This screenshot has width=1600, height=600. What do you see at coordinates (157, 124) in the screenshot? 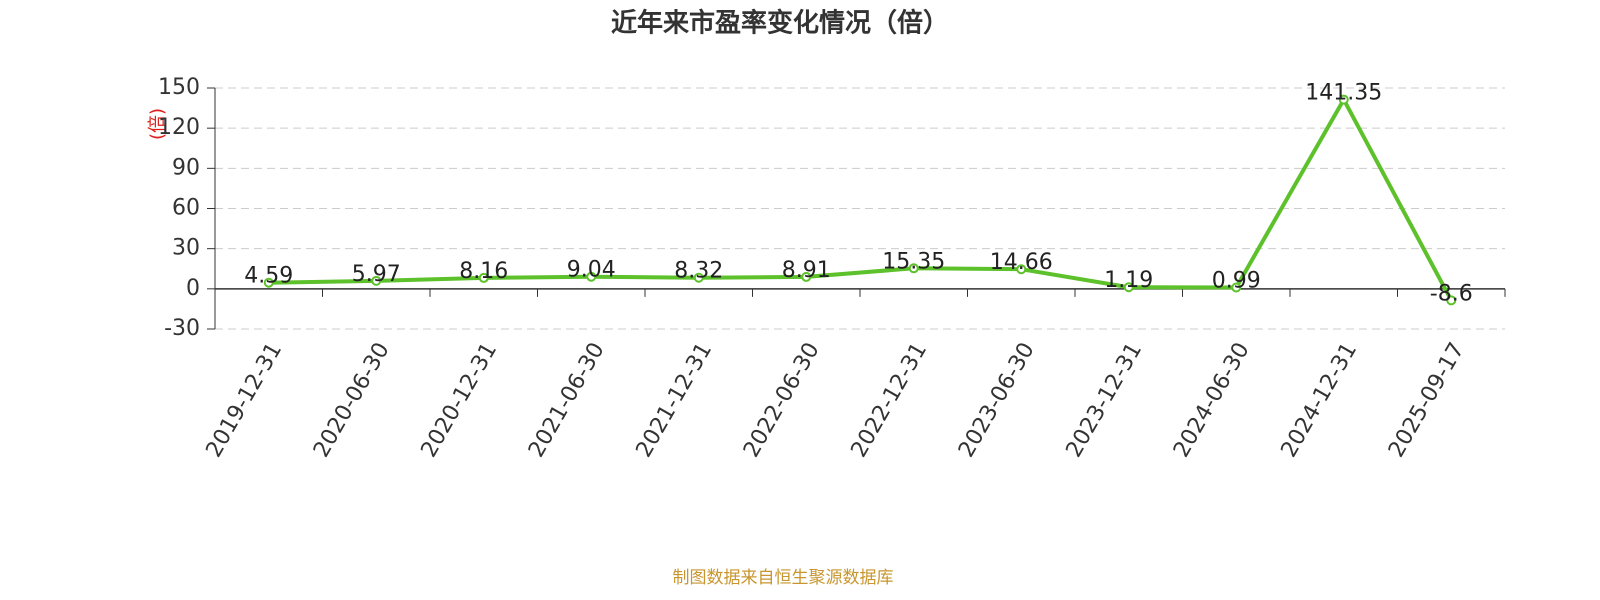
I see `y-axis-label: (倍)` at bounding box center [157, 124].